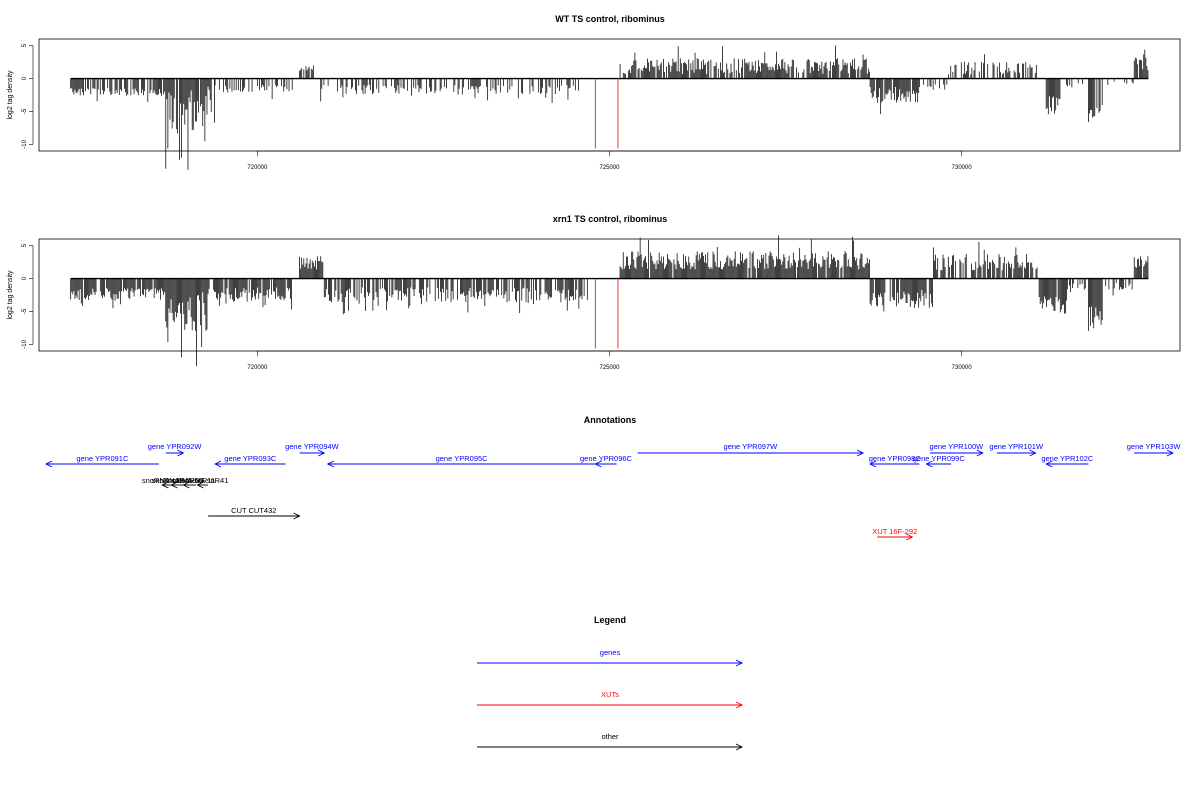  I want to click on wt-panel-title: WT TS control, ribominus, so click(610, 19).